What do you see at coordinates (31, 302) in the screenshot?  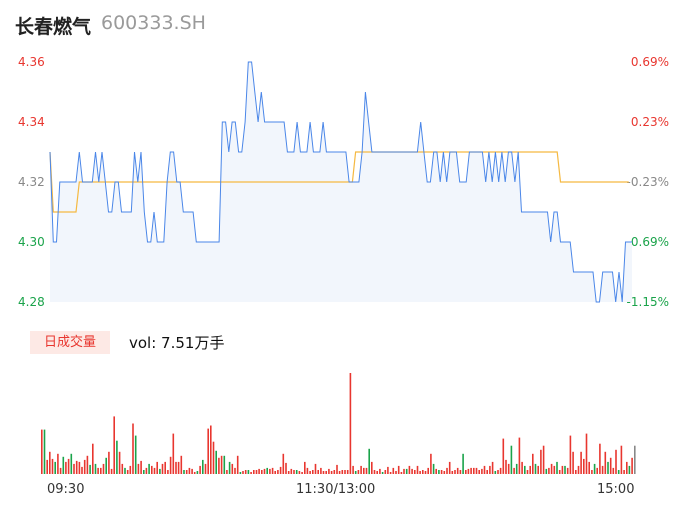 I see `price-tick-left: 4.28` at bounding box center [31, 302].